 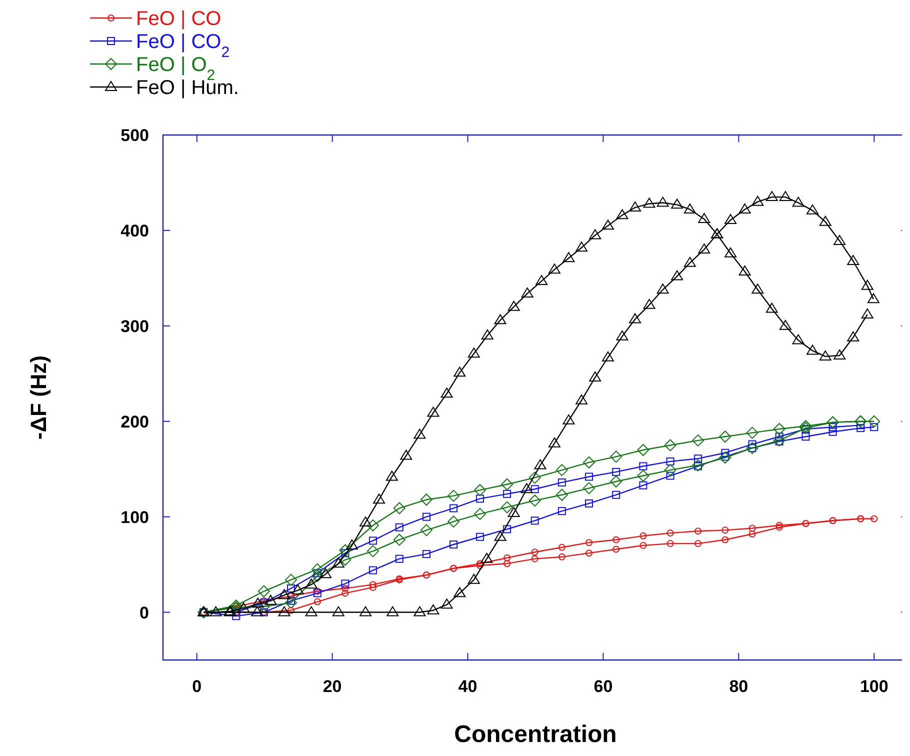 What do you see at coordinates (197, 686) in the screenshot?
I see `x-tick-label: 0` at bounding box center [197, 686].